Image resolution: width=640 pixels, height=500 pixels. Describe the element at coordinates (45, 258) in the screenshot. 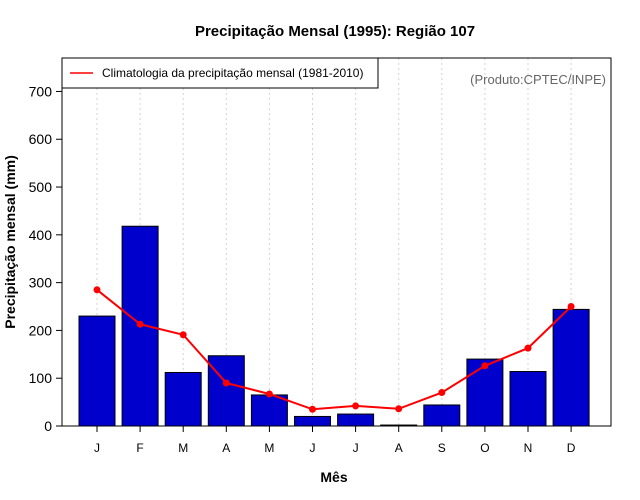

I see `y-axis: 0 100 200 300 400 500 600 700` at that location.